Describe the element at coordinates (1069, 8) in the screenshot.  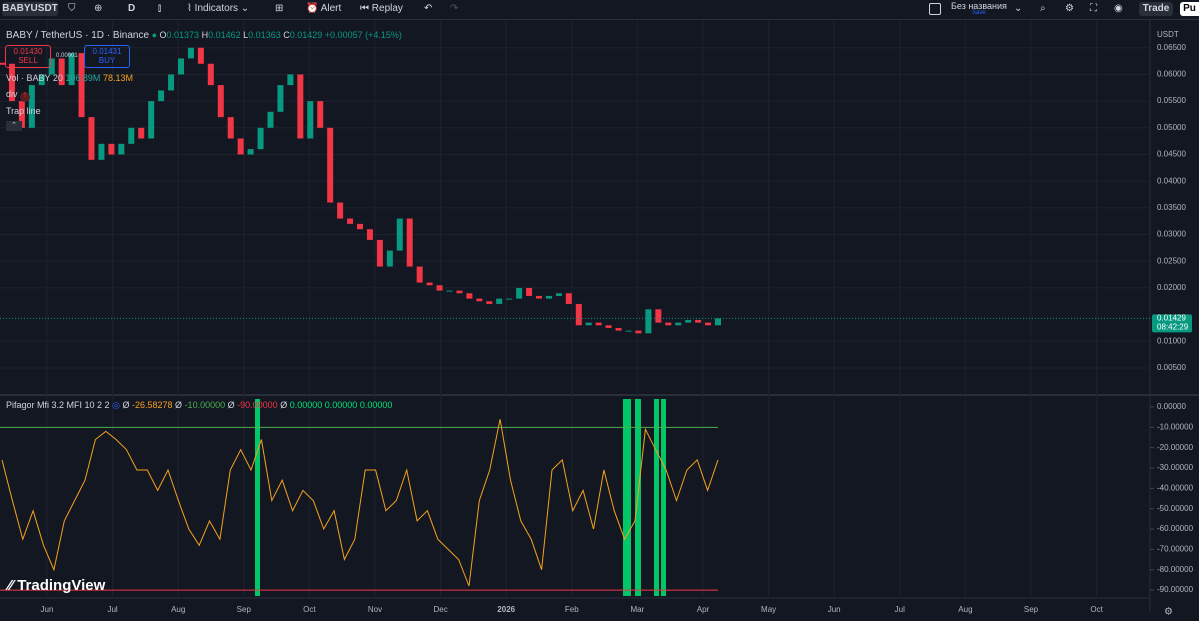
I see `settings: ⚙` at that location.